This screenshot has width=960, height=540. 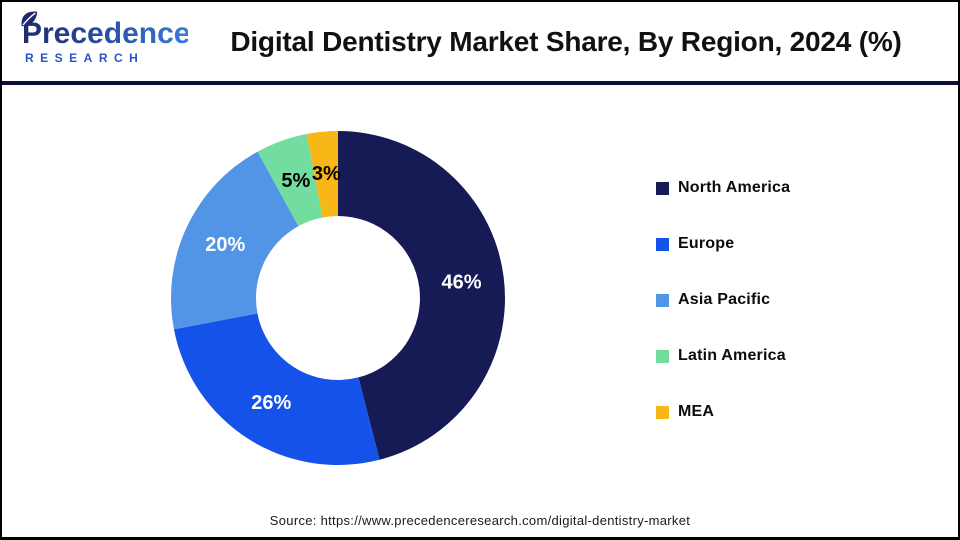 I want to click on pie-slice-asia-pacific, so click(x=235, y=240).